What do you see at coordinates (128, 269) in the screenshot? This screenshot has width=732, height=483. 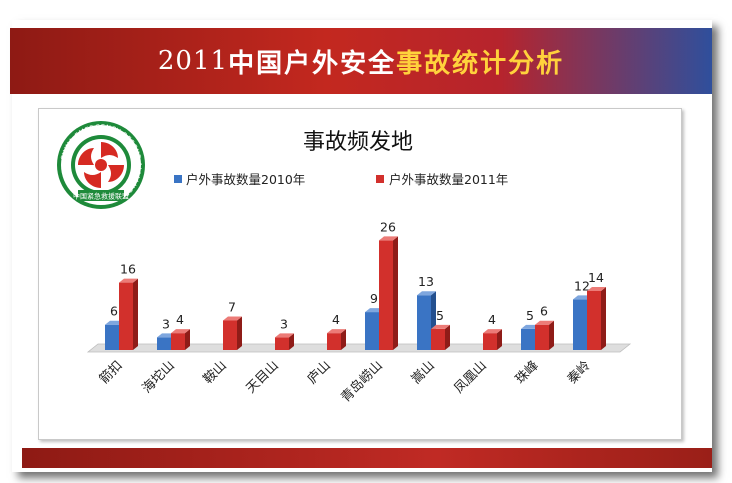 I see `data-label-2011-0: 16` at bounding box center [128, 269].